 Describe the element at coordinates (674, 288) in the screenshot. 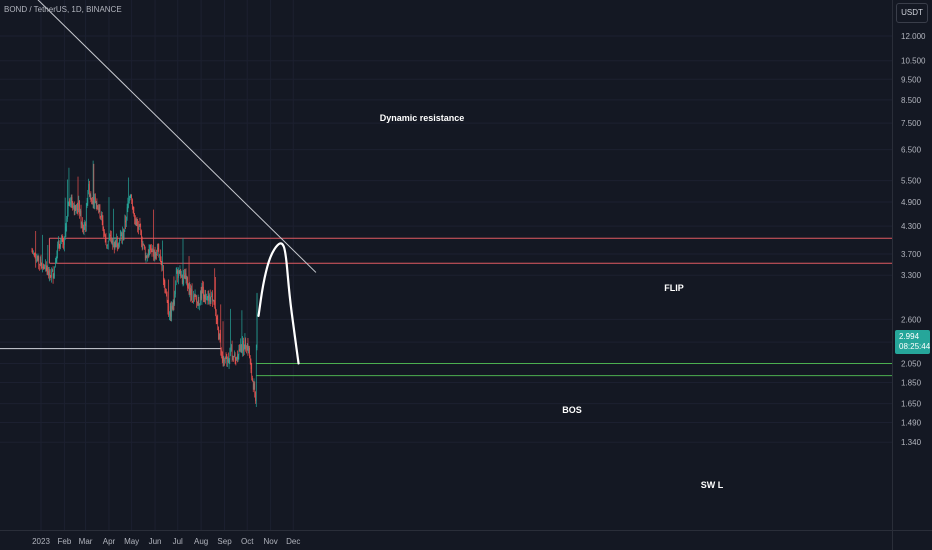

I see `flip-label: FLIP` at that location.